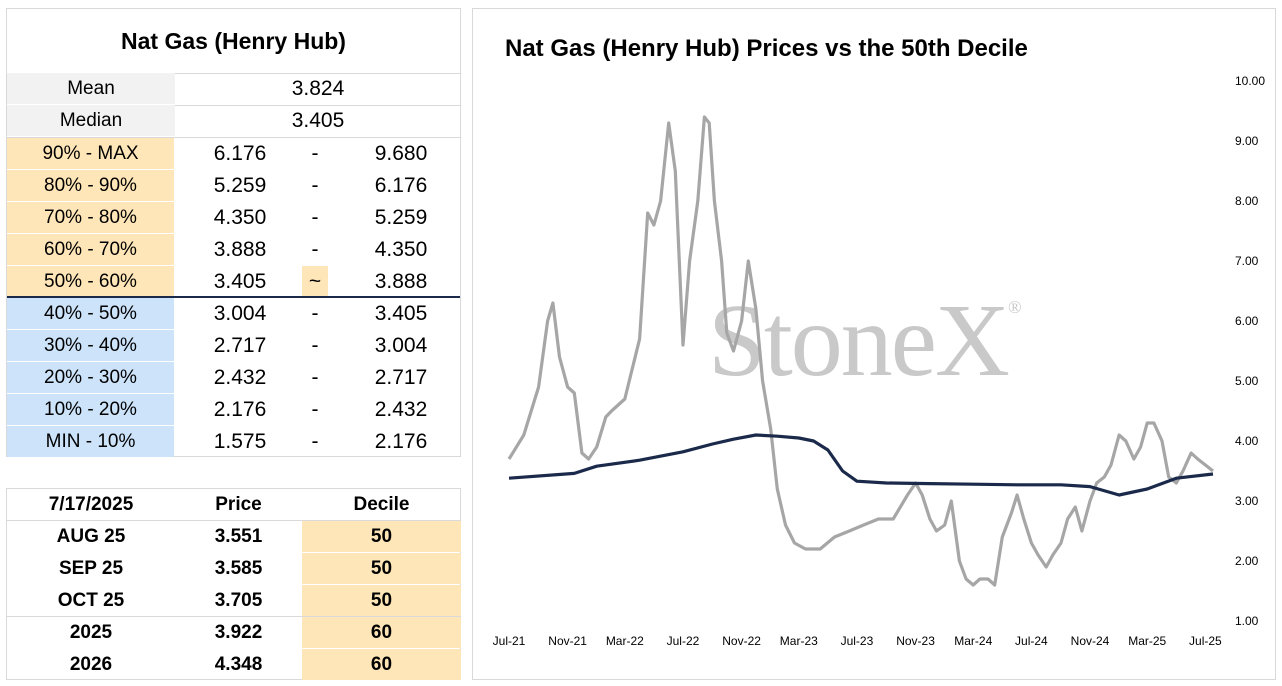  What do you see at coordinates (91, 120) in the screenshot?
I see `median-label: Median` at bounding box center [91, 120].